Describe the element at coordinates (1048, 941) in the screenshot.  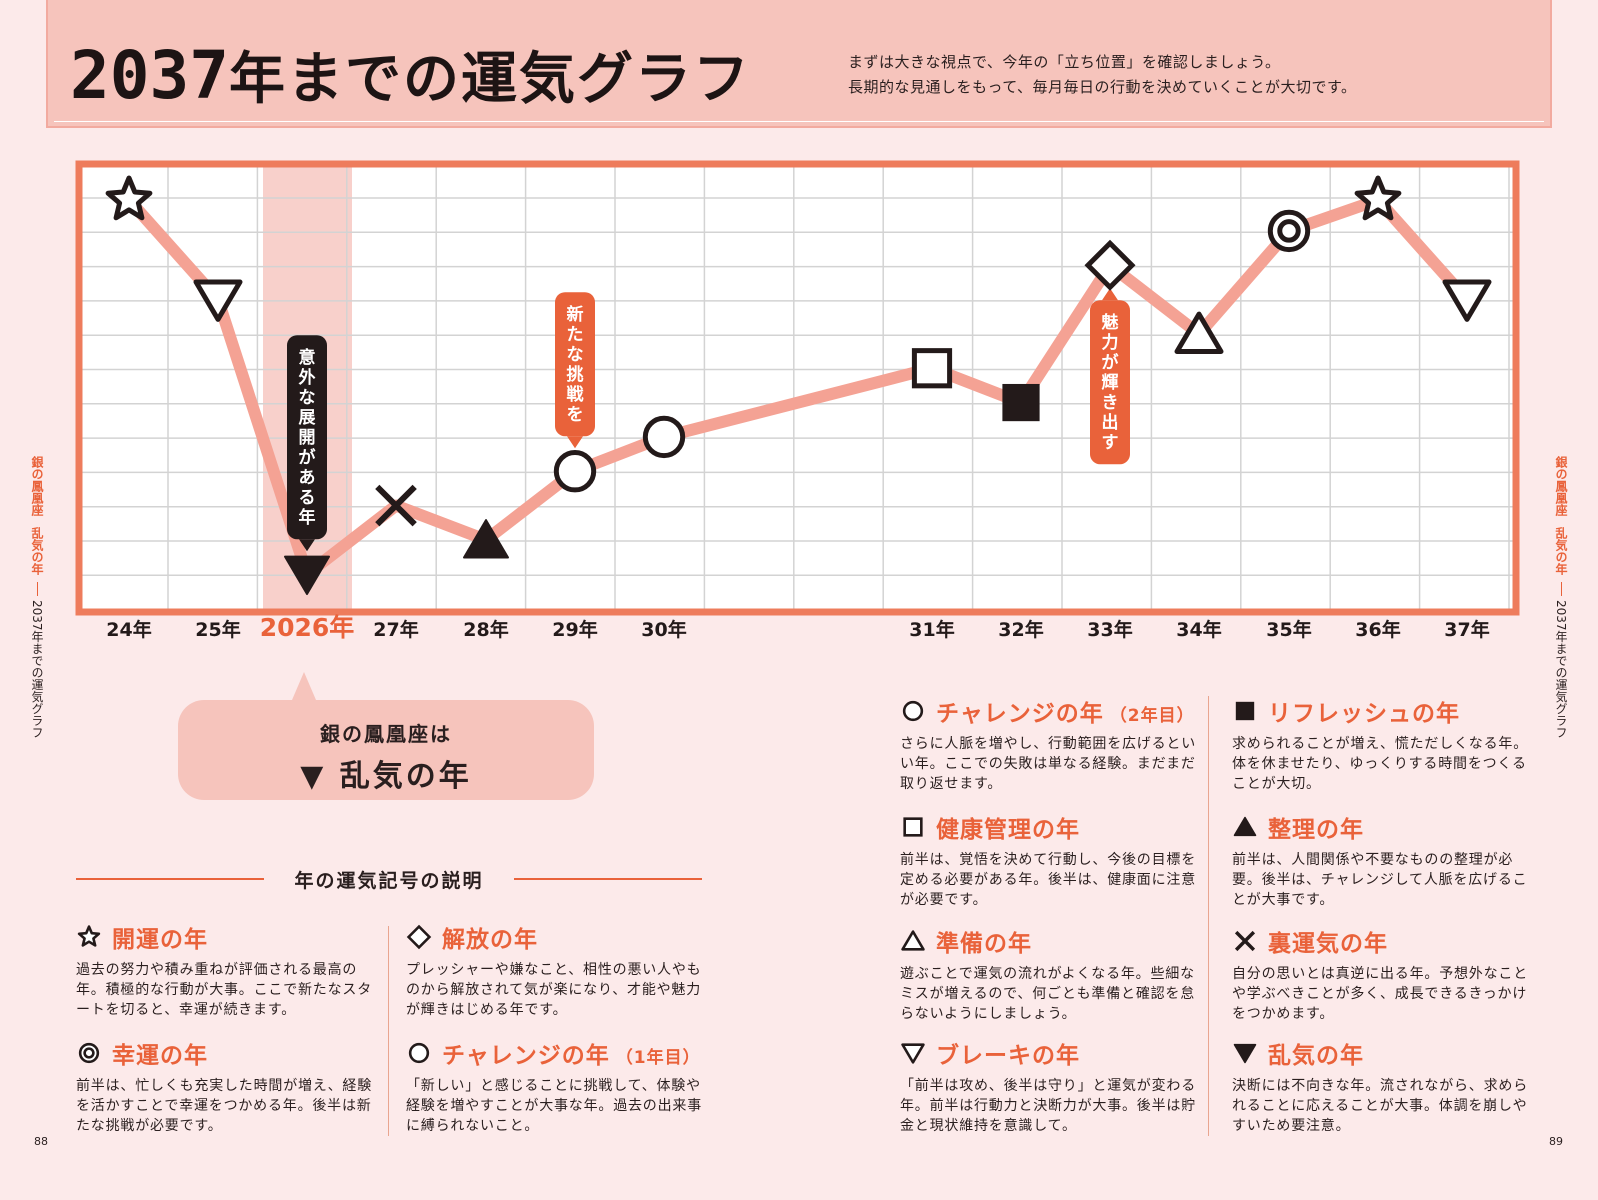
I see `legend-heading: 準備の年` at that location.